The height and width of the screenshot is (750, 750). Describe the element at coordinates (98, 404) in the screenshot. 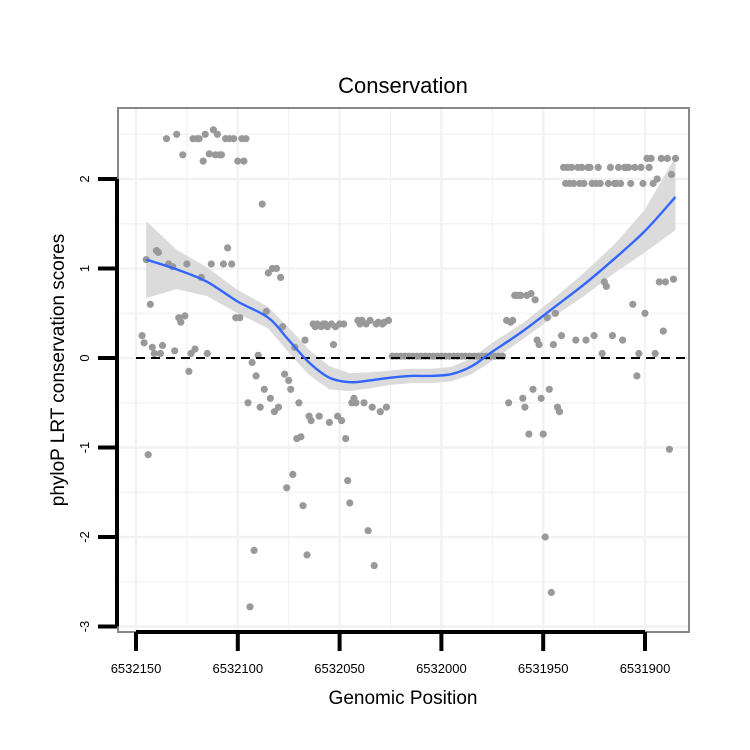

I see `y-axis: -3 -2 -1 0 1 2` at that location.